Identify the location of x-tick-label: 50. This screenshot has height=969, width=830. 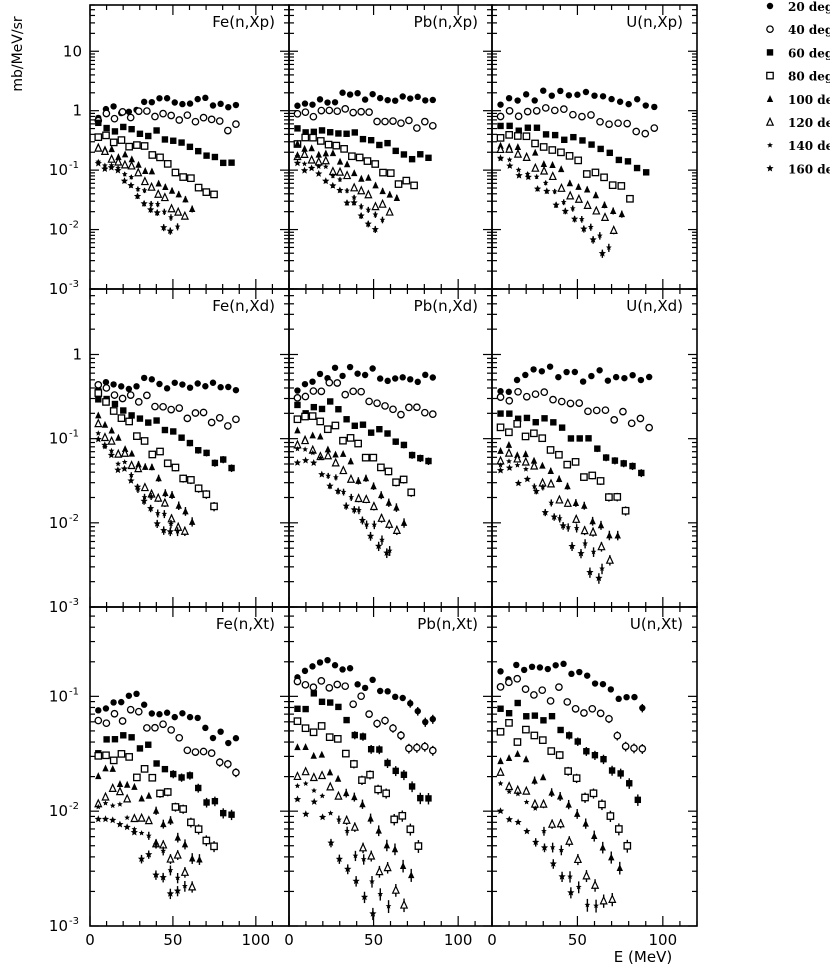
(172, 940).